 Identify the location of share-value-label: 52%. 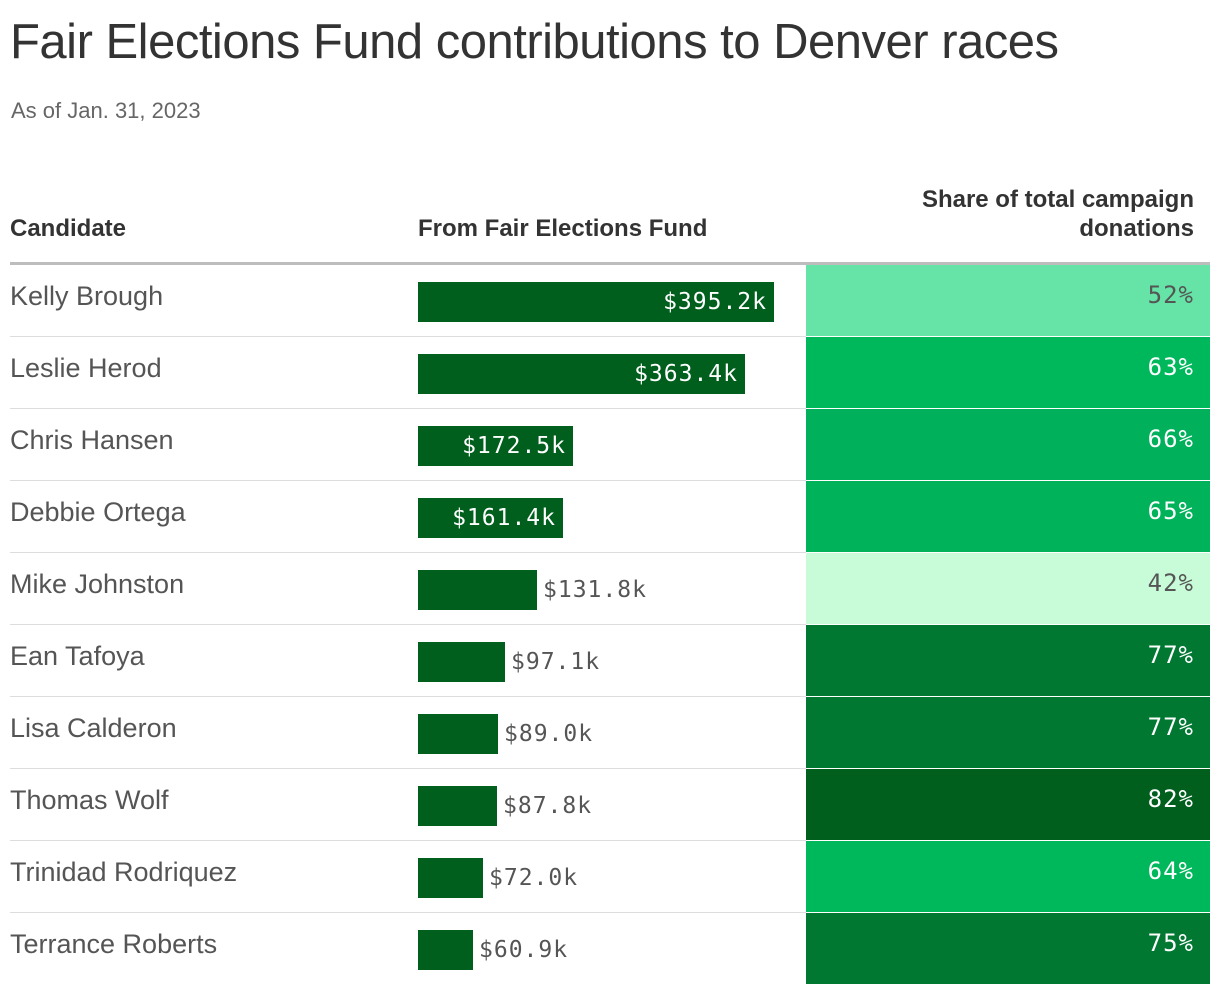
(1170, 295).